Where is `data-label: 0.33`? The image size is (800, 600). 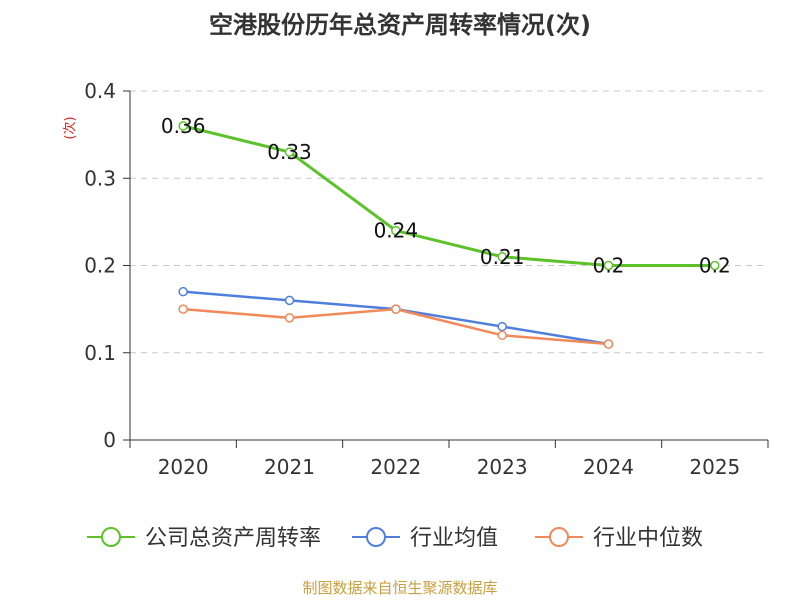
data-label: 0.33 is located at coordinates (289, 152).